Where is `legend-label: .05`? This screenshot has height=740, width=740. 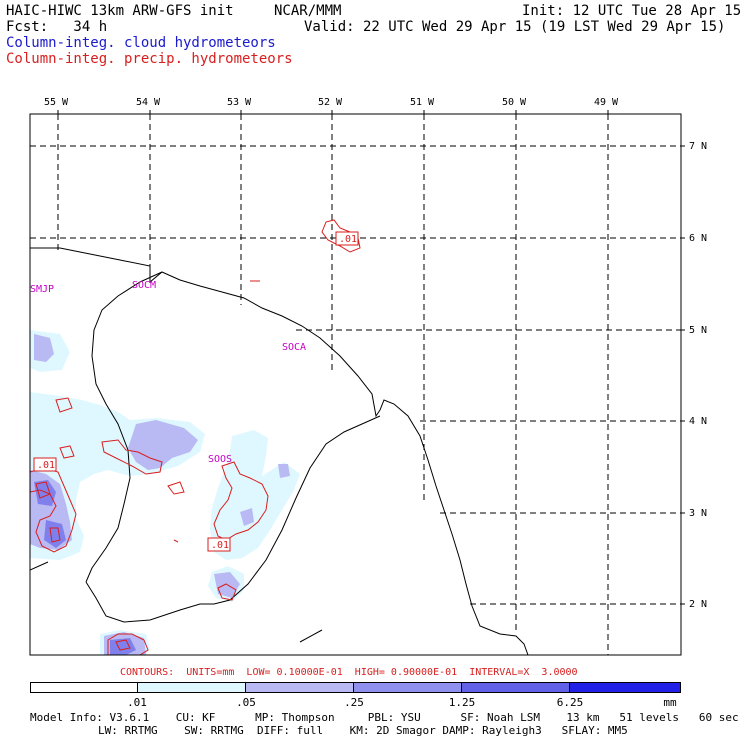 legend-label: .05 is located at coordinates (246, 702).